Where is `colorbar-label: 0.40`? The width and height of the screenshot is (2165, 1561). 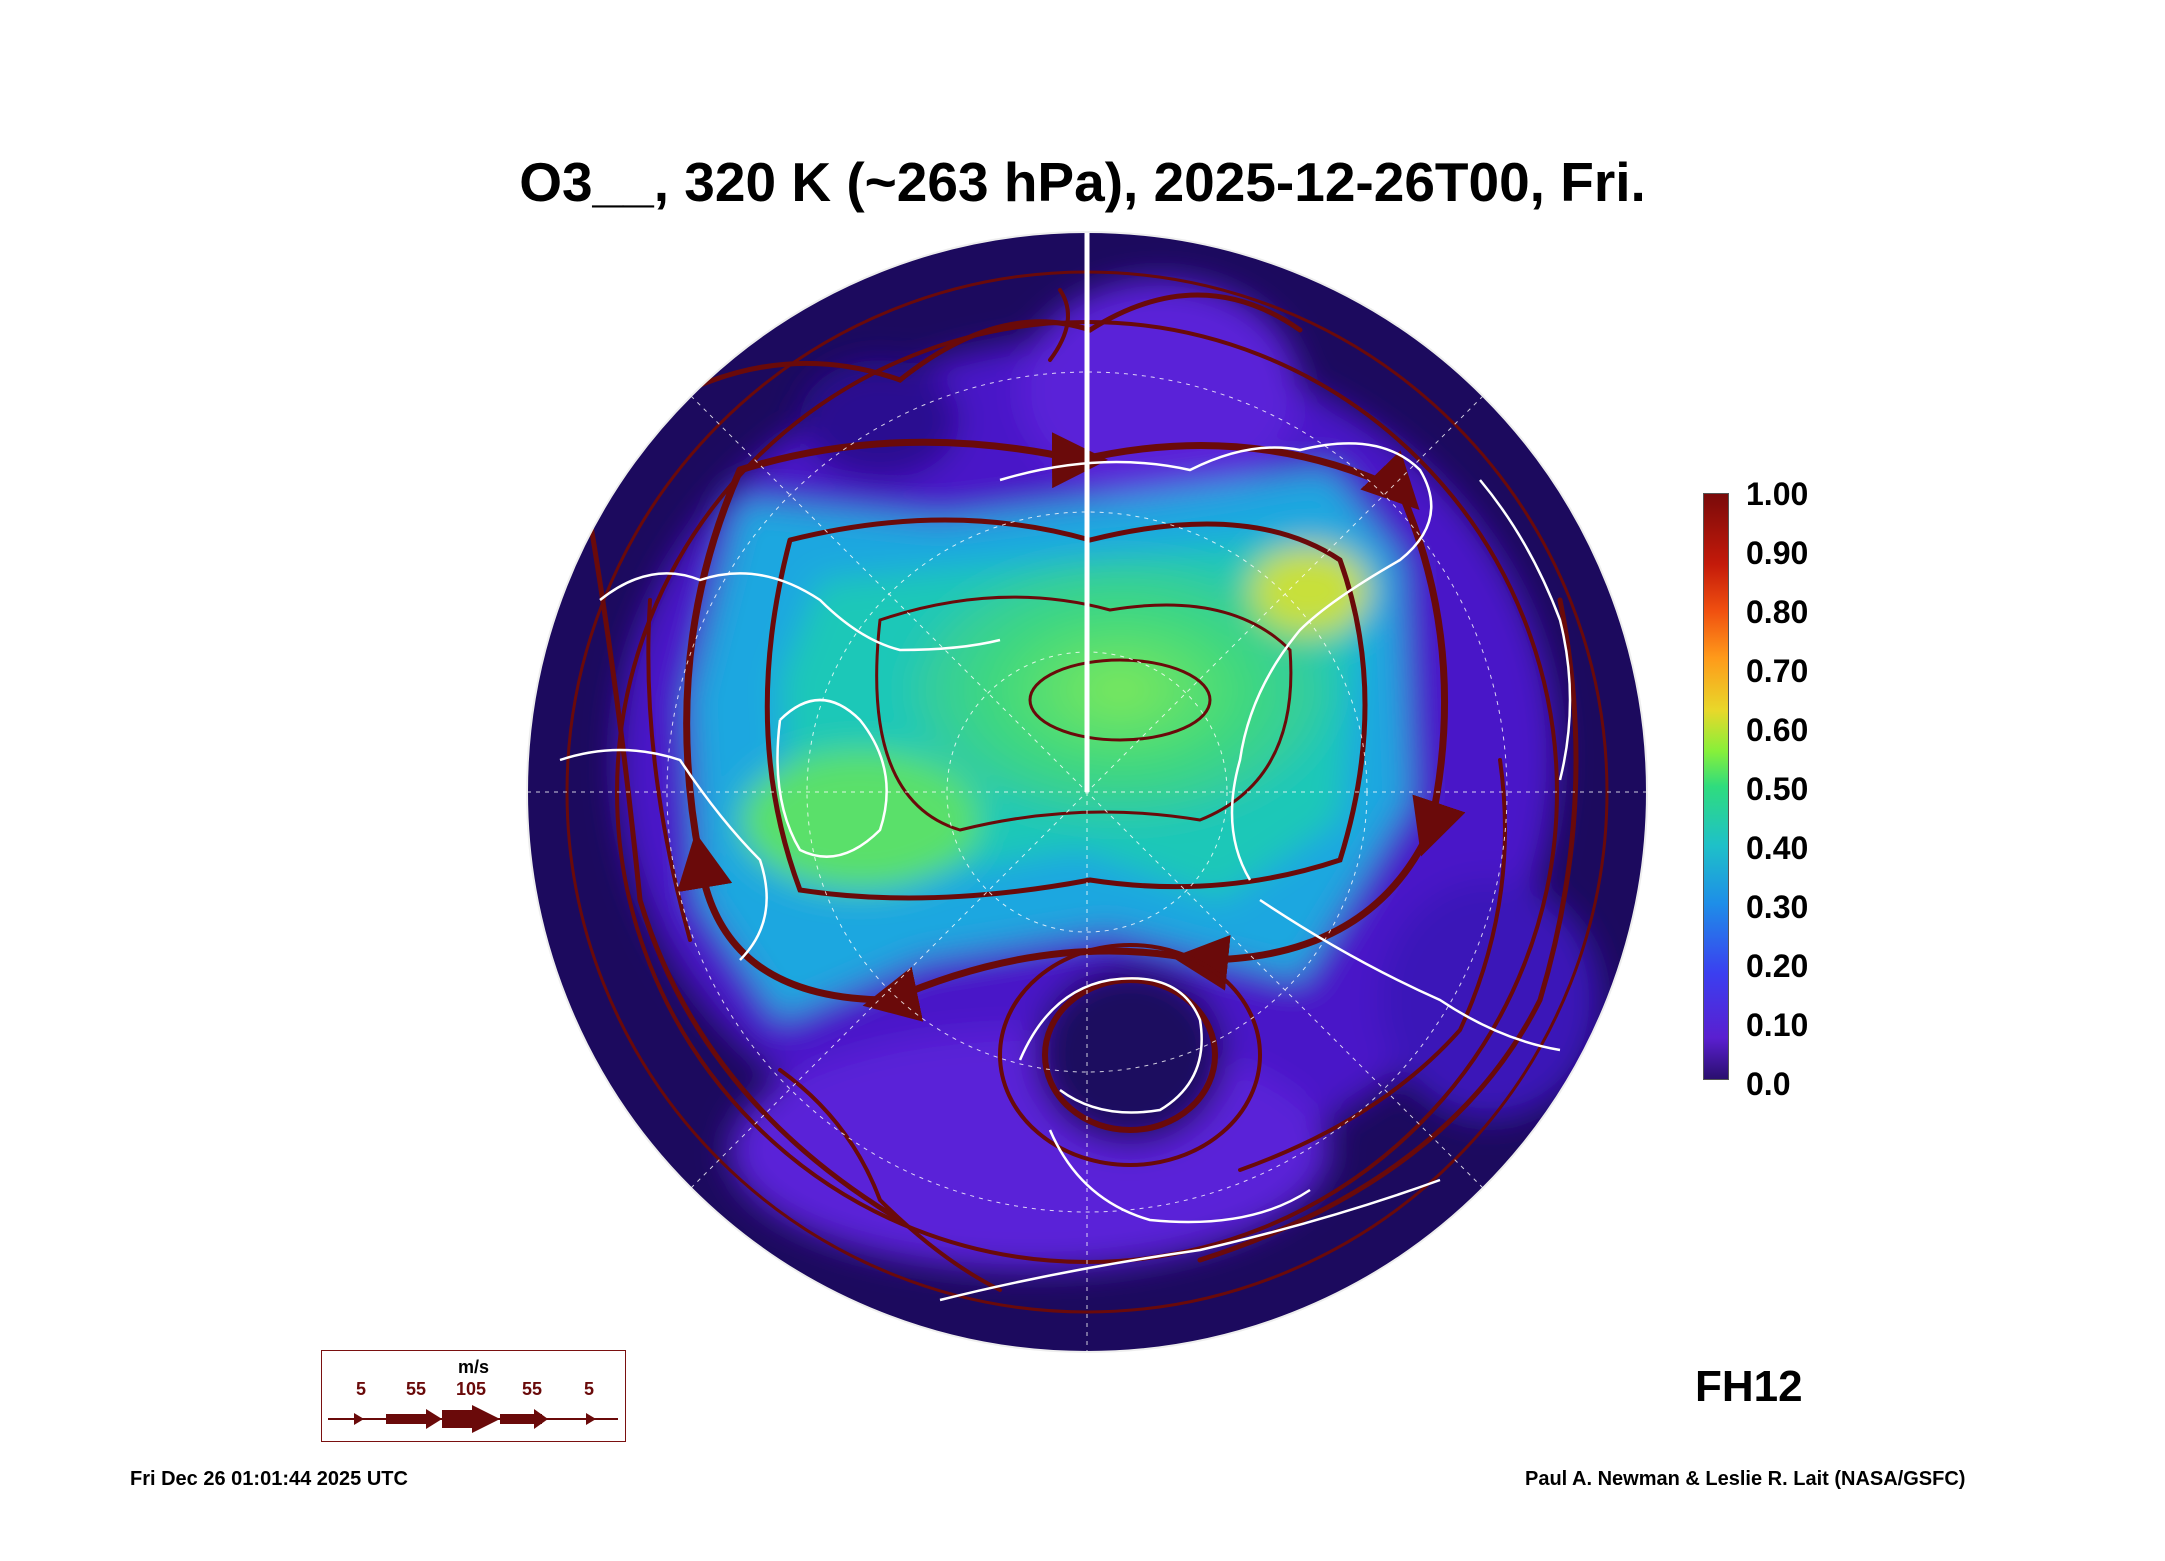
colorbar-label: 0.40 is located at coordinates (1777, 848).